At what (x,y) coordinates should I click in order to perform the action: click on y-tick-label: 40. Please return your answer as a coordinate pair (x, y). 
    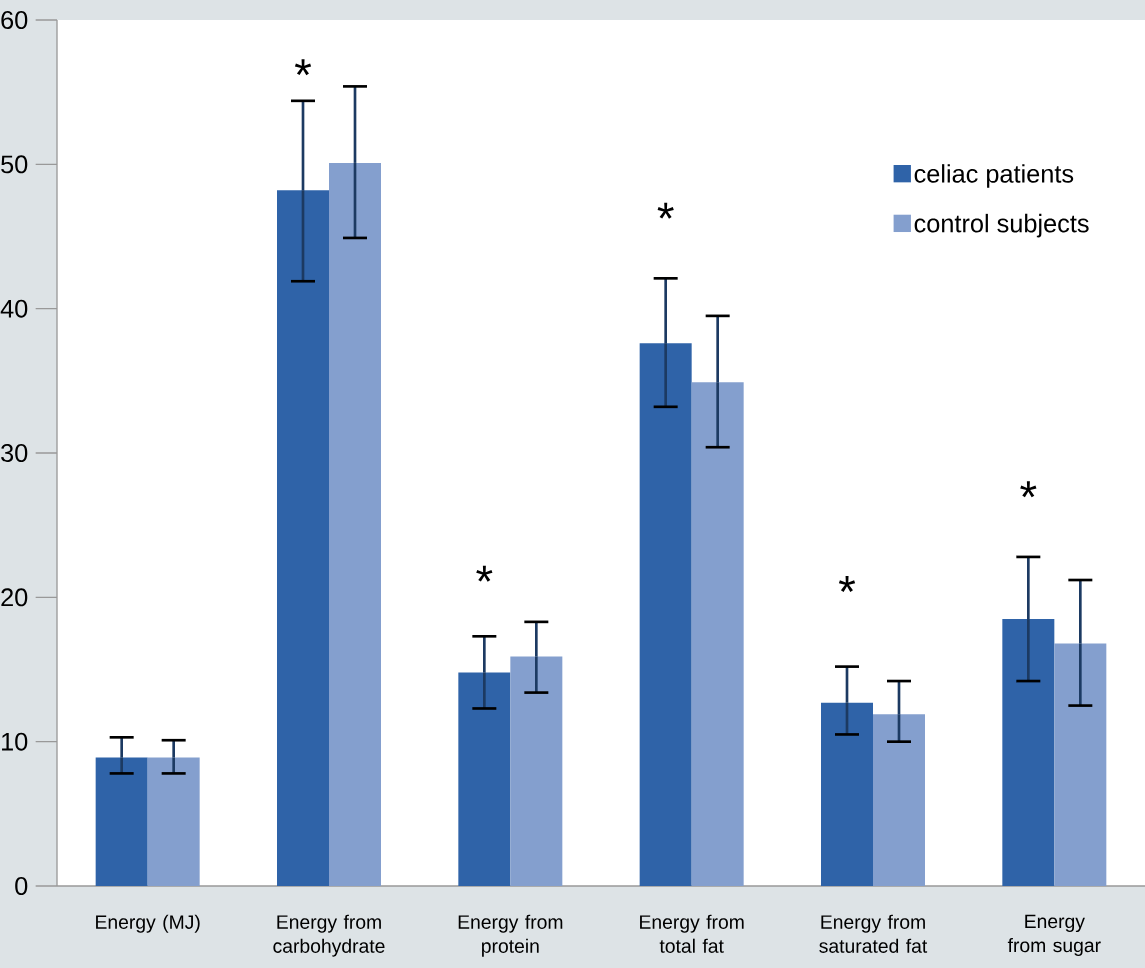
    Looking at the image, I should click on (14, 308).